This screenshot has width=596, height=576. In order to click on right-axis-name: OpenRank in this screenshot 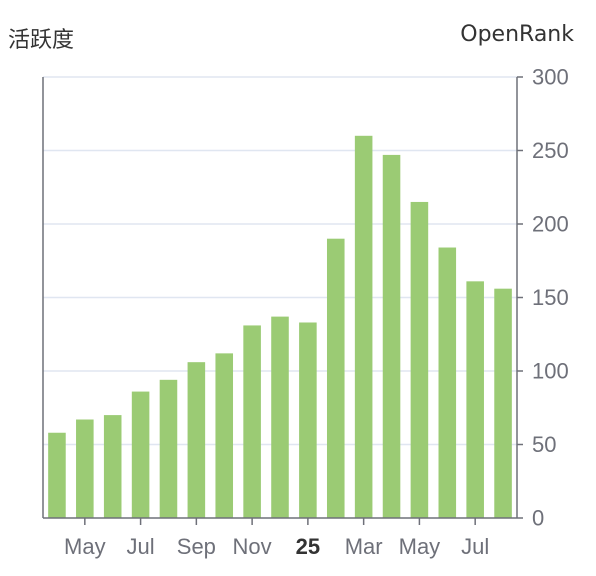, I will do `click(517, 34)`.